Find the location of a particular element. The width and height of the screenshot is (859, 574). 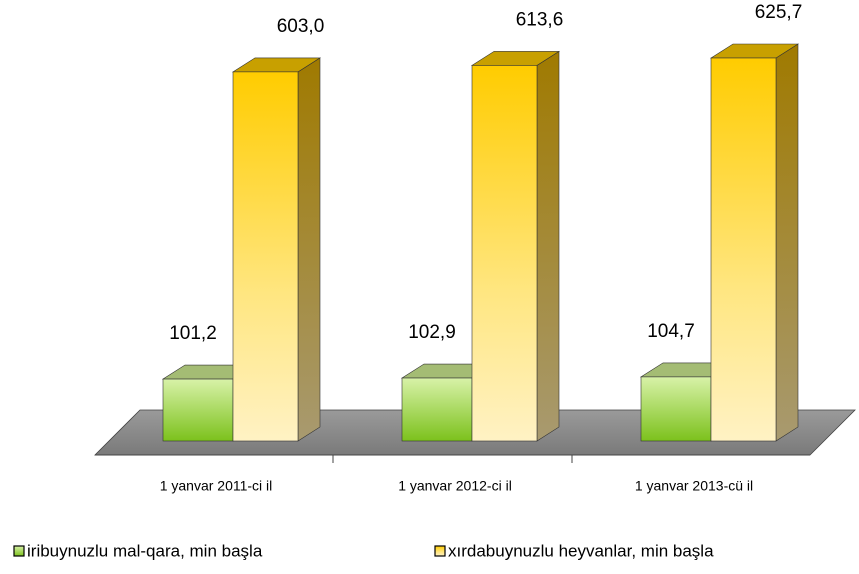

value-label: 102,9 is located at coordinates (432, 332).